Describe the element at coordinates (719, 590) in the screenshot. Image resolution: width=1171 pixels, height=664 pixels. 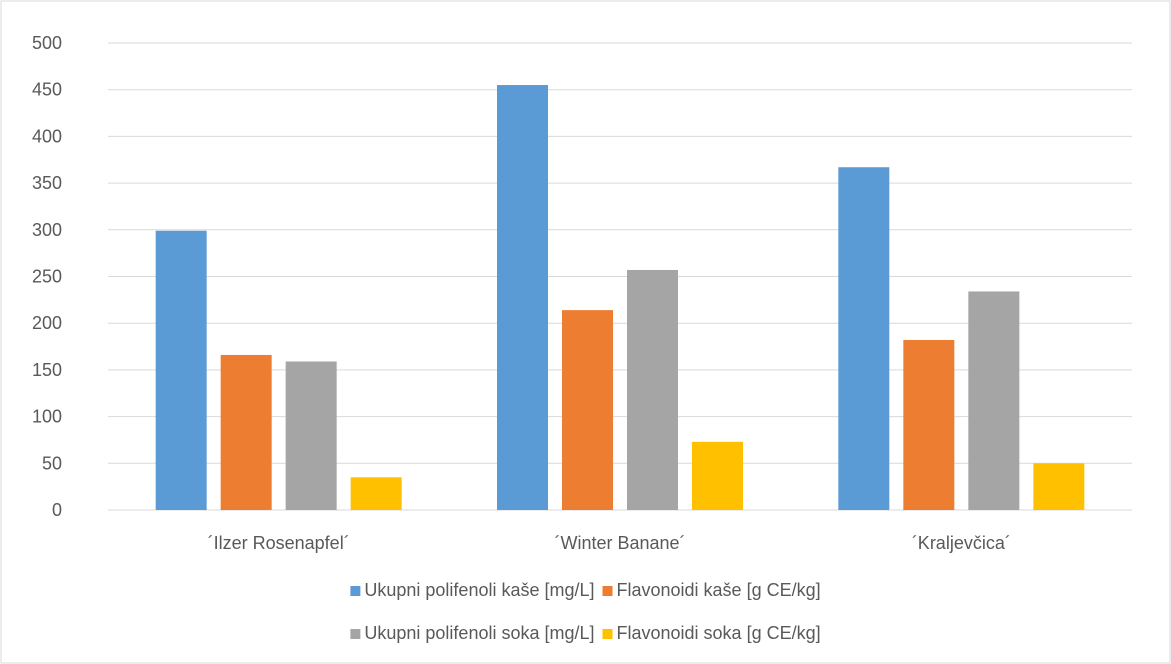
I see `legend-label: Flavonoidi kaše [g CE/kg]` at that location.